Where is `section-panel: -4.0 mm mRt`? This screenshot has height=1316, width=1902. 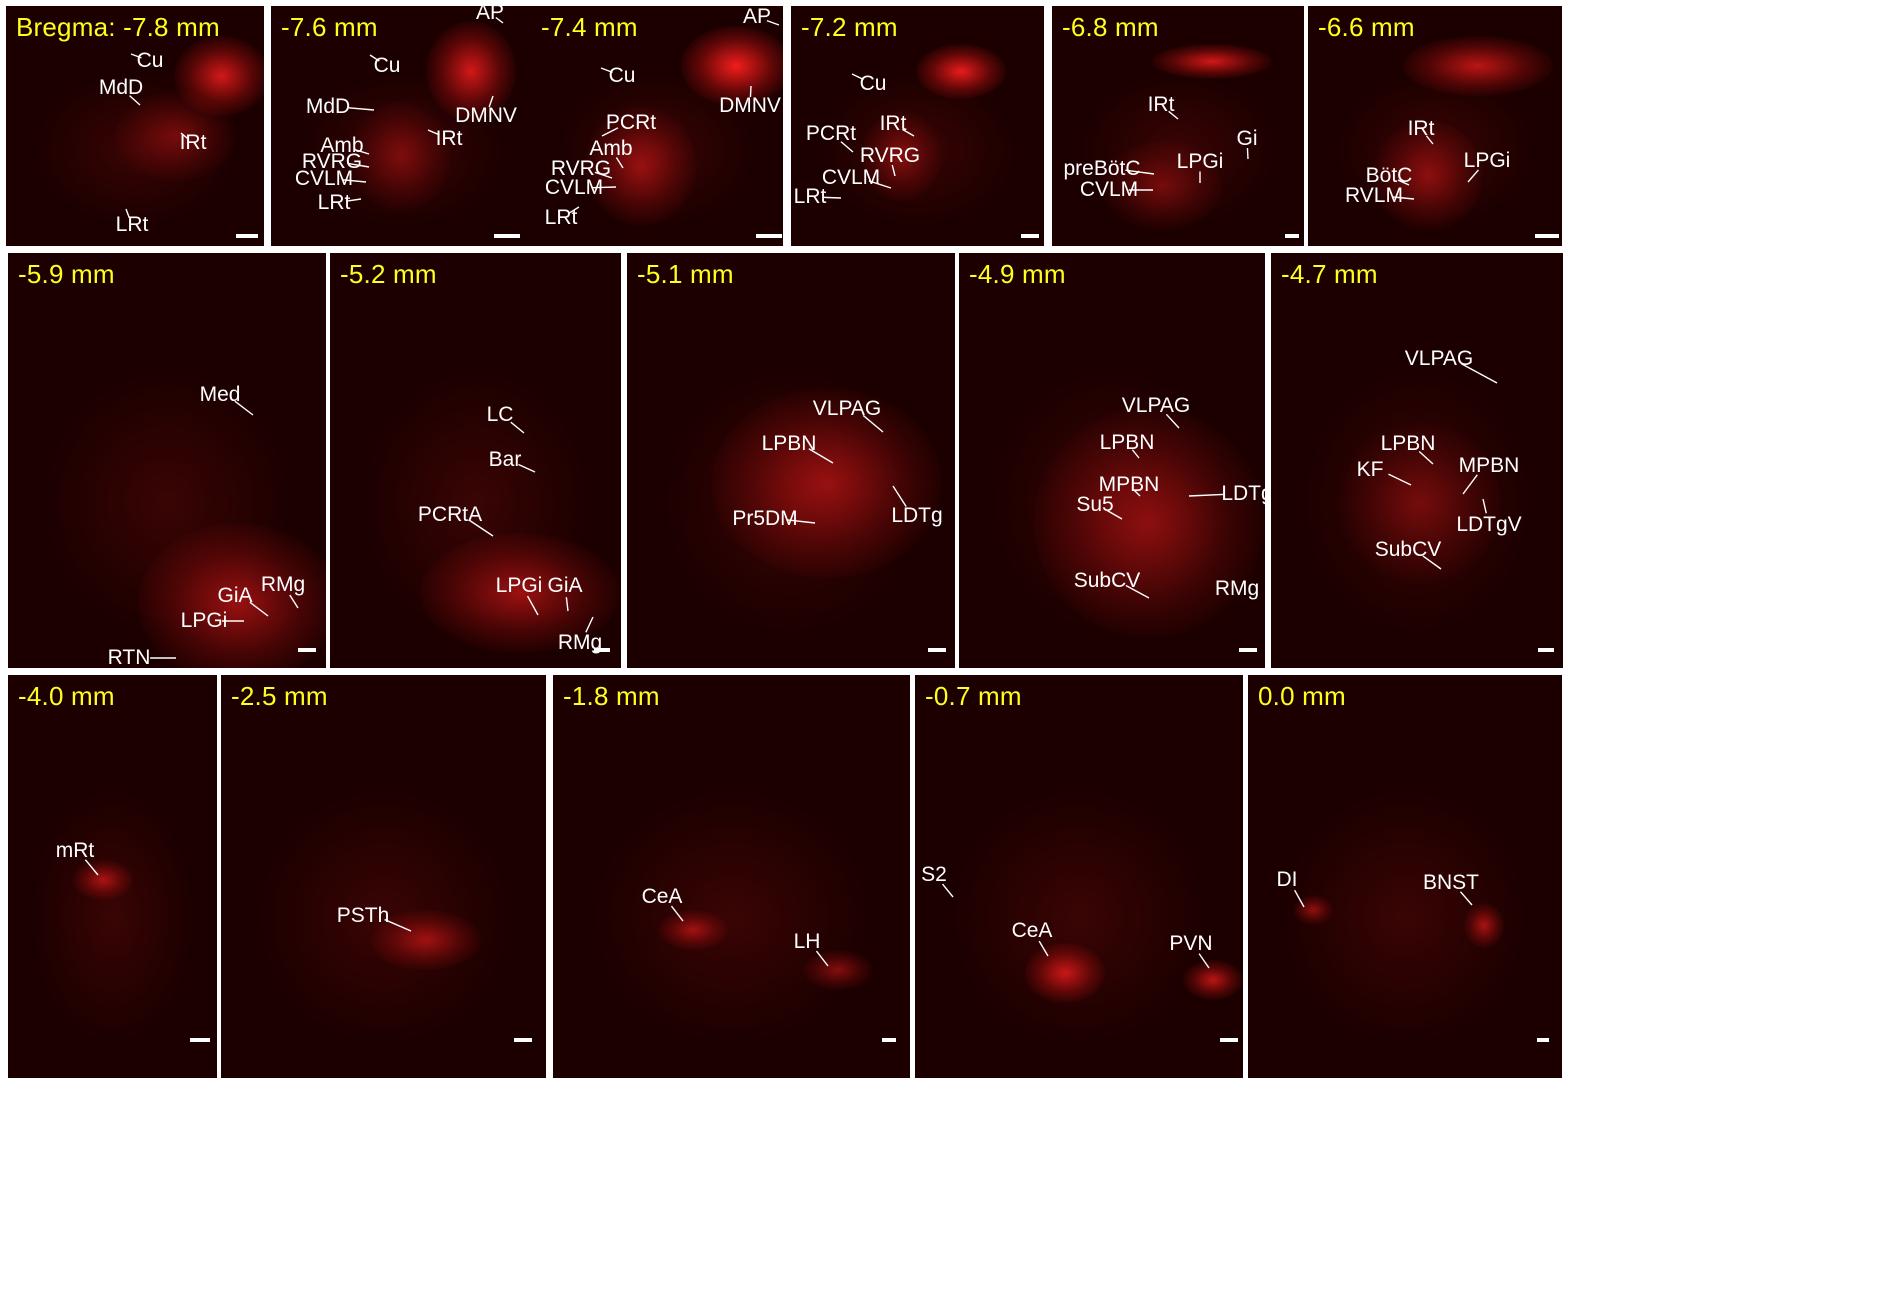
section-panel: -4.0 mm mRt is located at coordinates (112, 876).